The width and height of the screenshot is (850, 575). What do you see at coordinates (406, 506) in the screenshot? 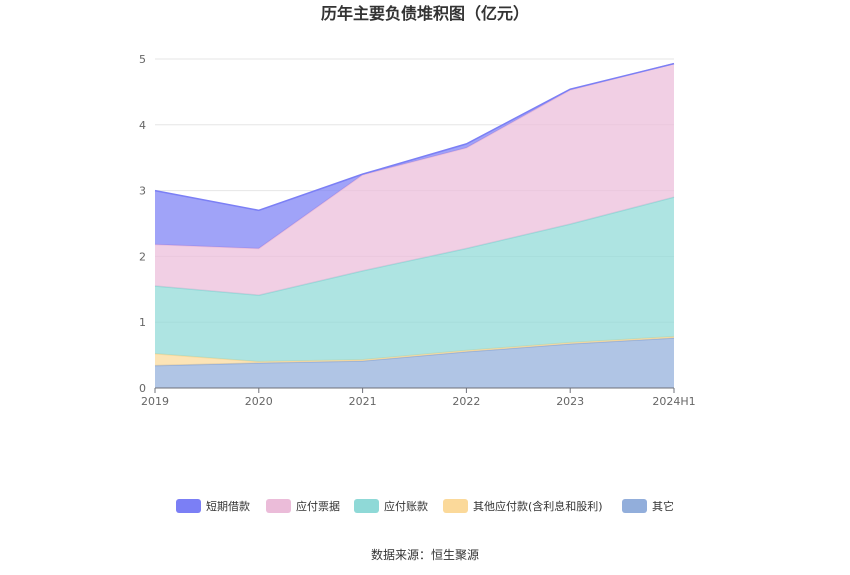
I see `legend-label: 应付账款` at bounding box center [406, 506].